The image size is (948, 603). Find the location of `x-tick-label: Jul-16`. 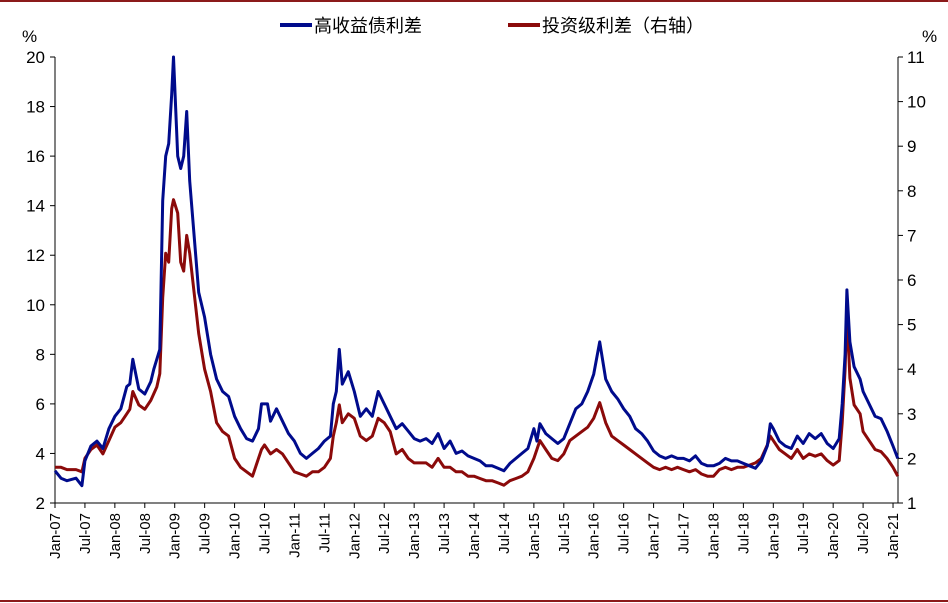

x-tick-label: Jul-16 is located at coordinates (624, 533).